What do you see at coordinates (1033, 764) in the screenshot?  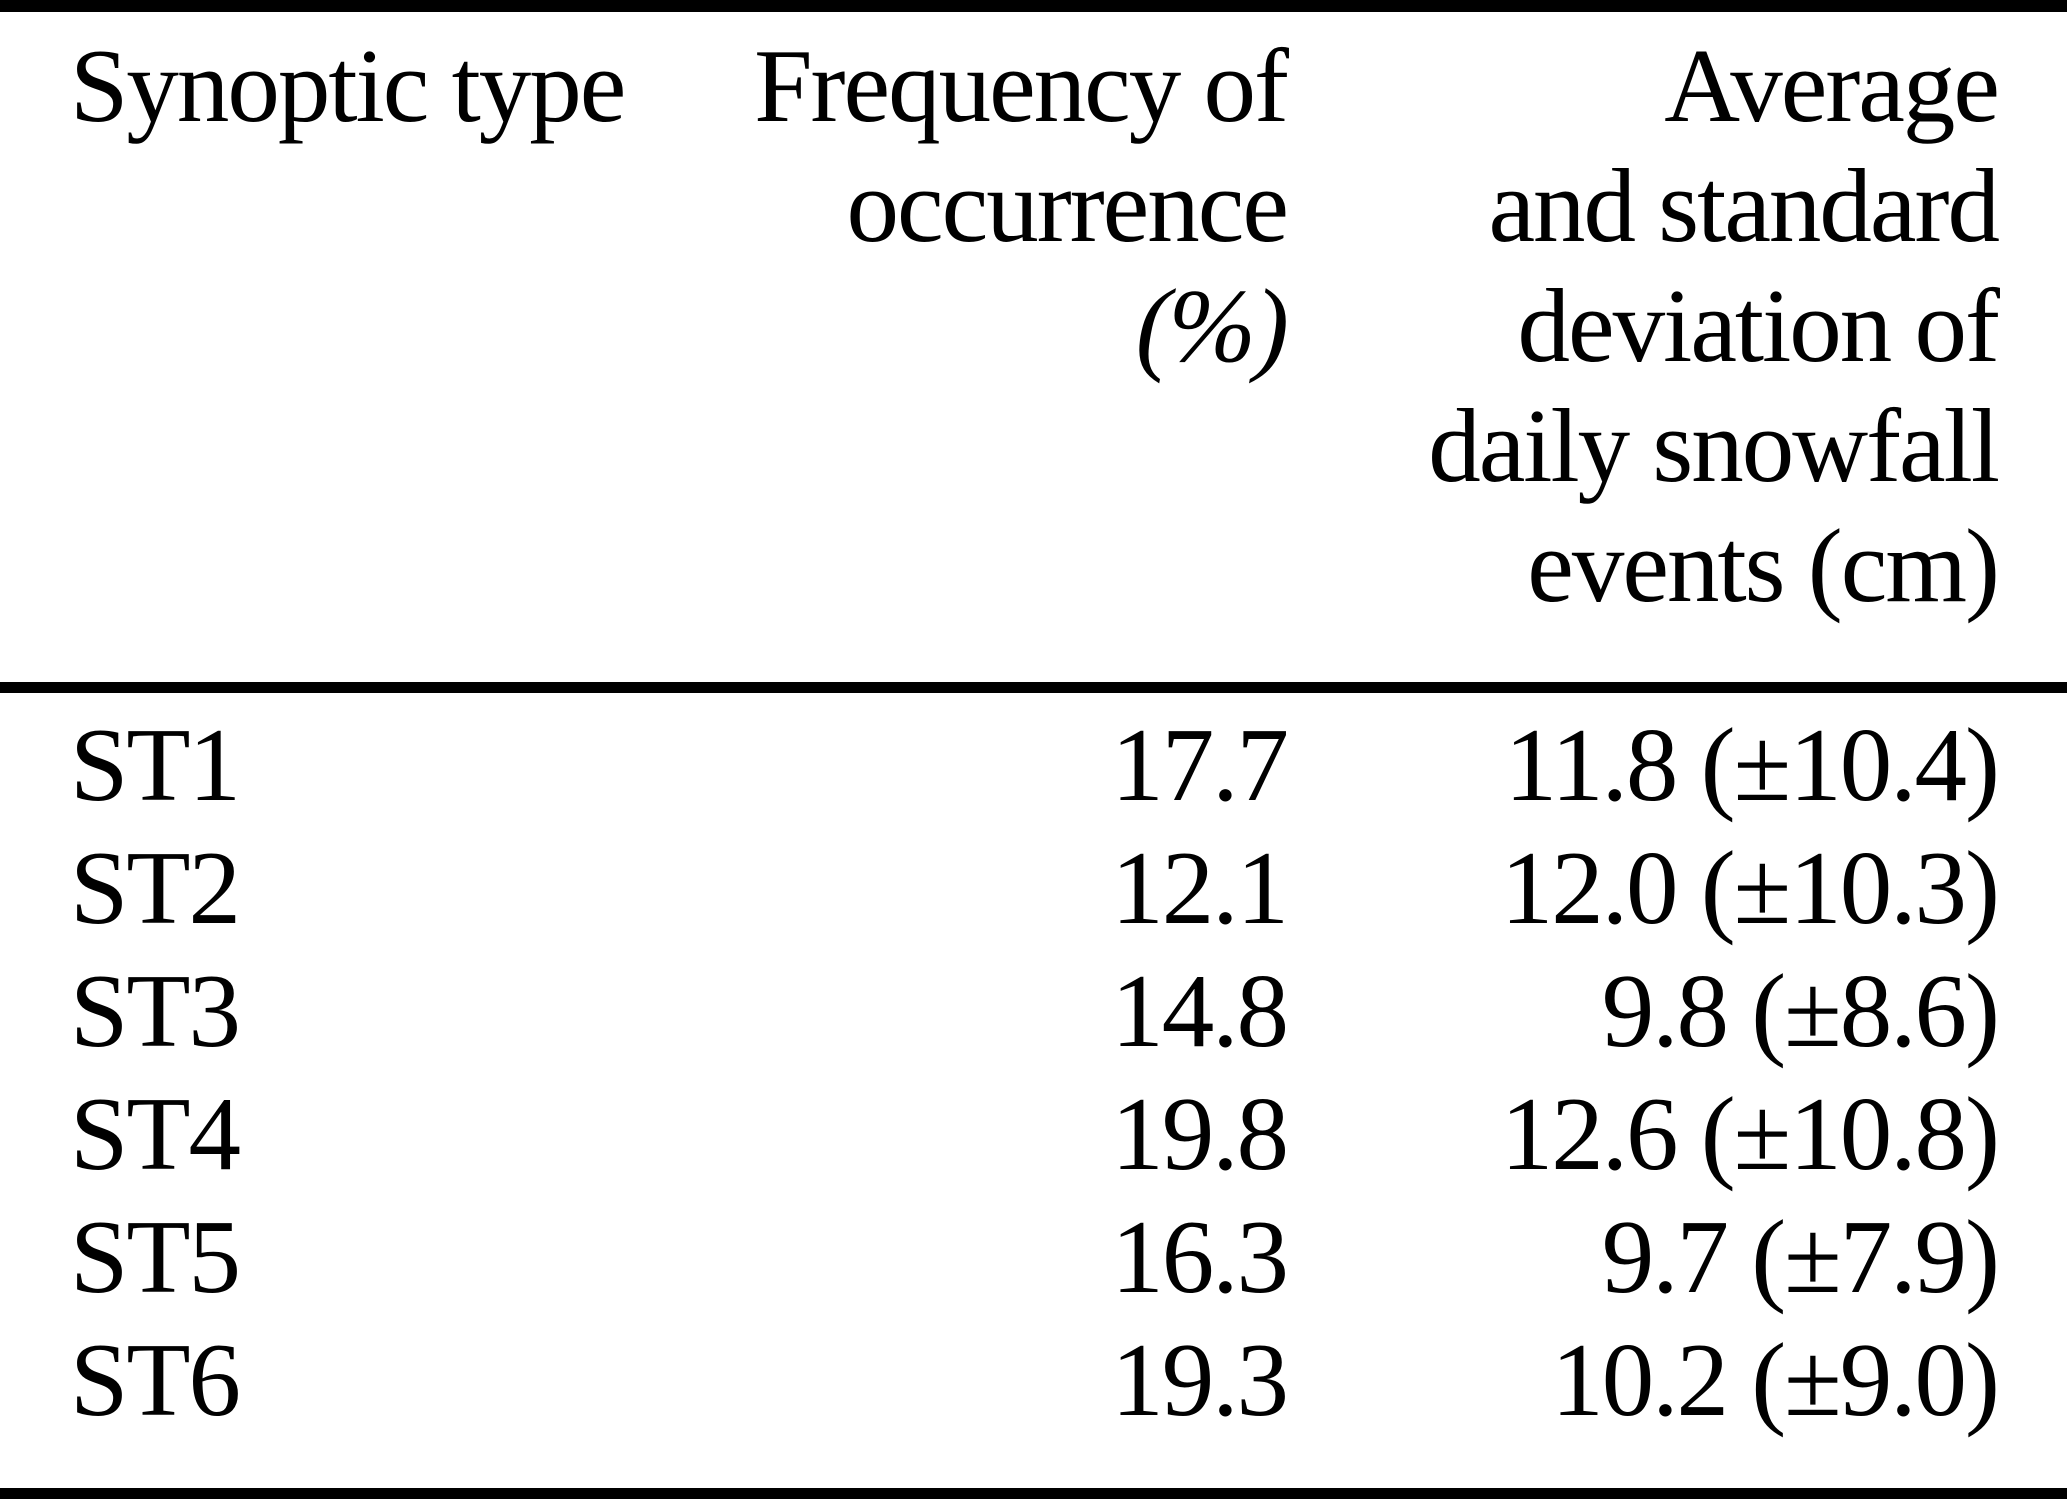 I see `table-row: ST1 17.7 11.8 (±10.4)` at bounding box center [1033, 764].